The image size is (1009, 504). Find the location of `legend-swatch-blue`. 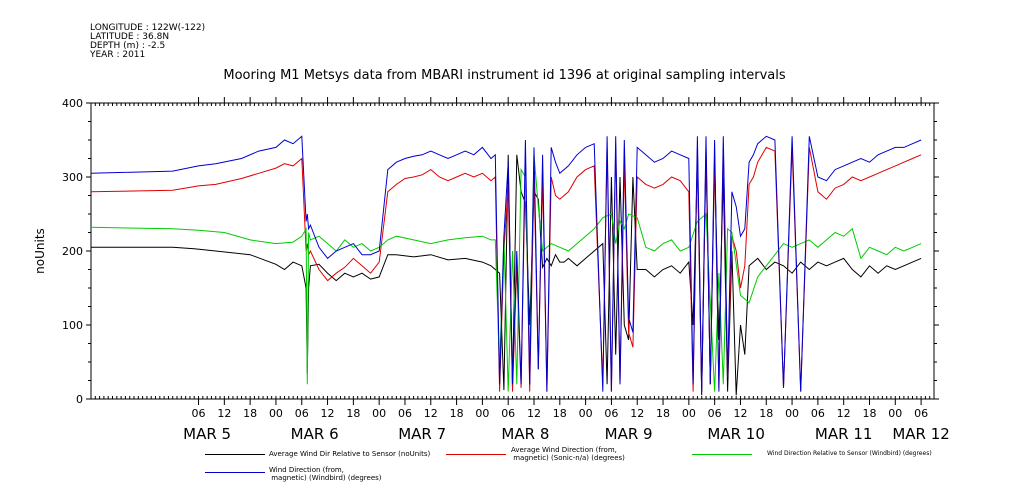

legend-swatch-blue is located at coordinates (235, 472).